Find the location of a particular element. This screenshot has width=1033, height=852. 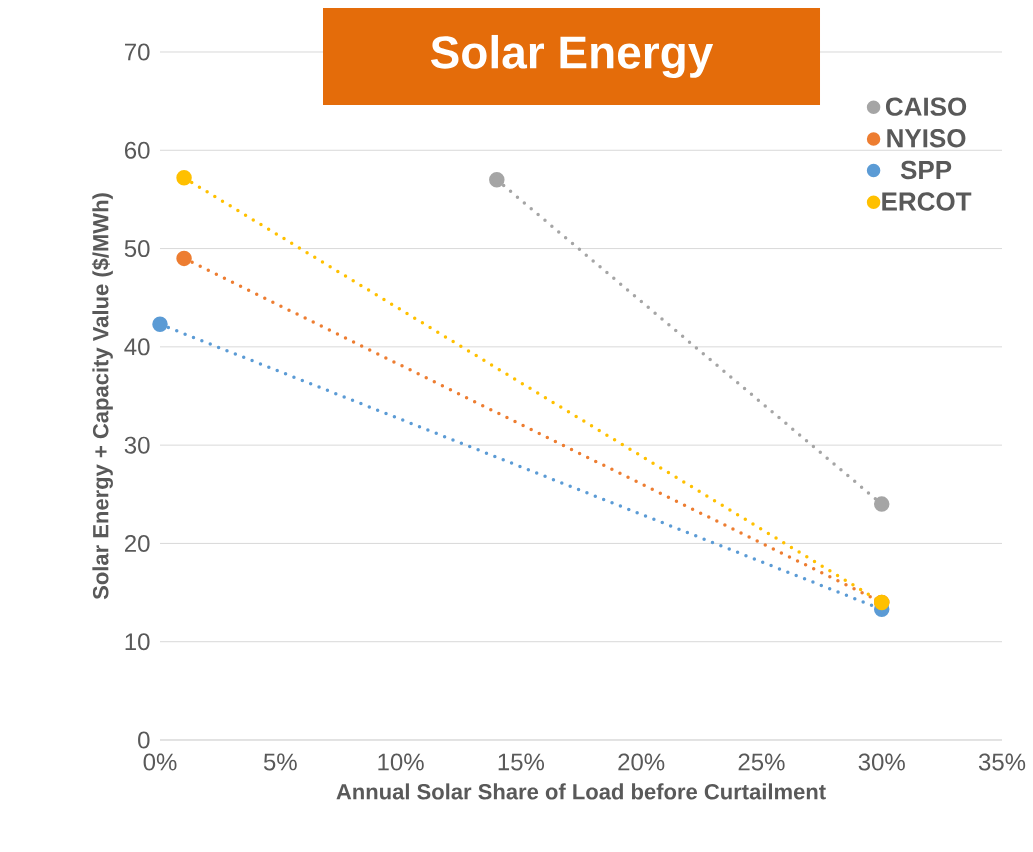

y-axis-title: Solar Energy + Capacity Value ($/MWh) is located at coordinates (102, 396).